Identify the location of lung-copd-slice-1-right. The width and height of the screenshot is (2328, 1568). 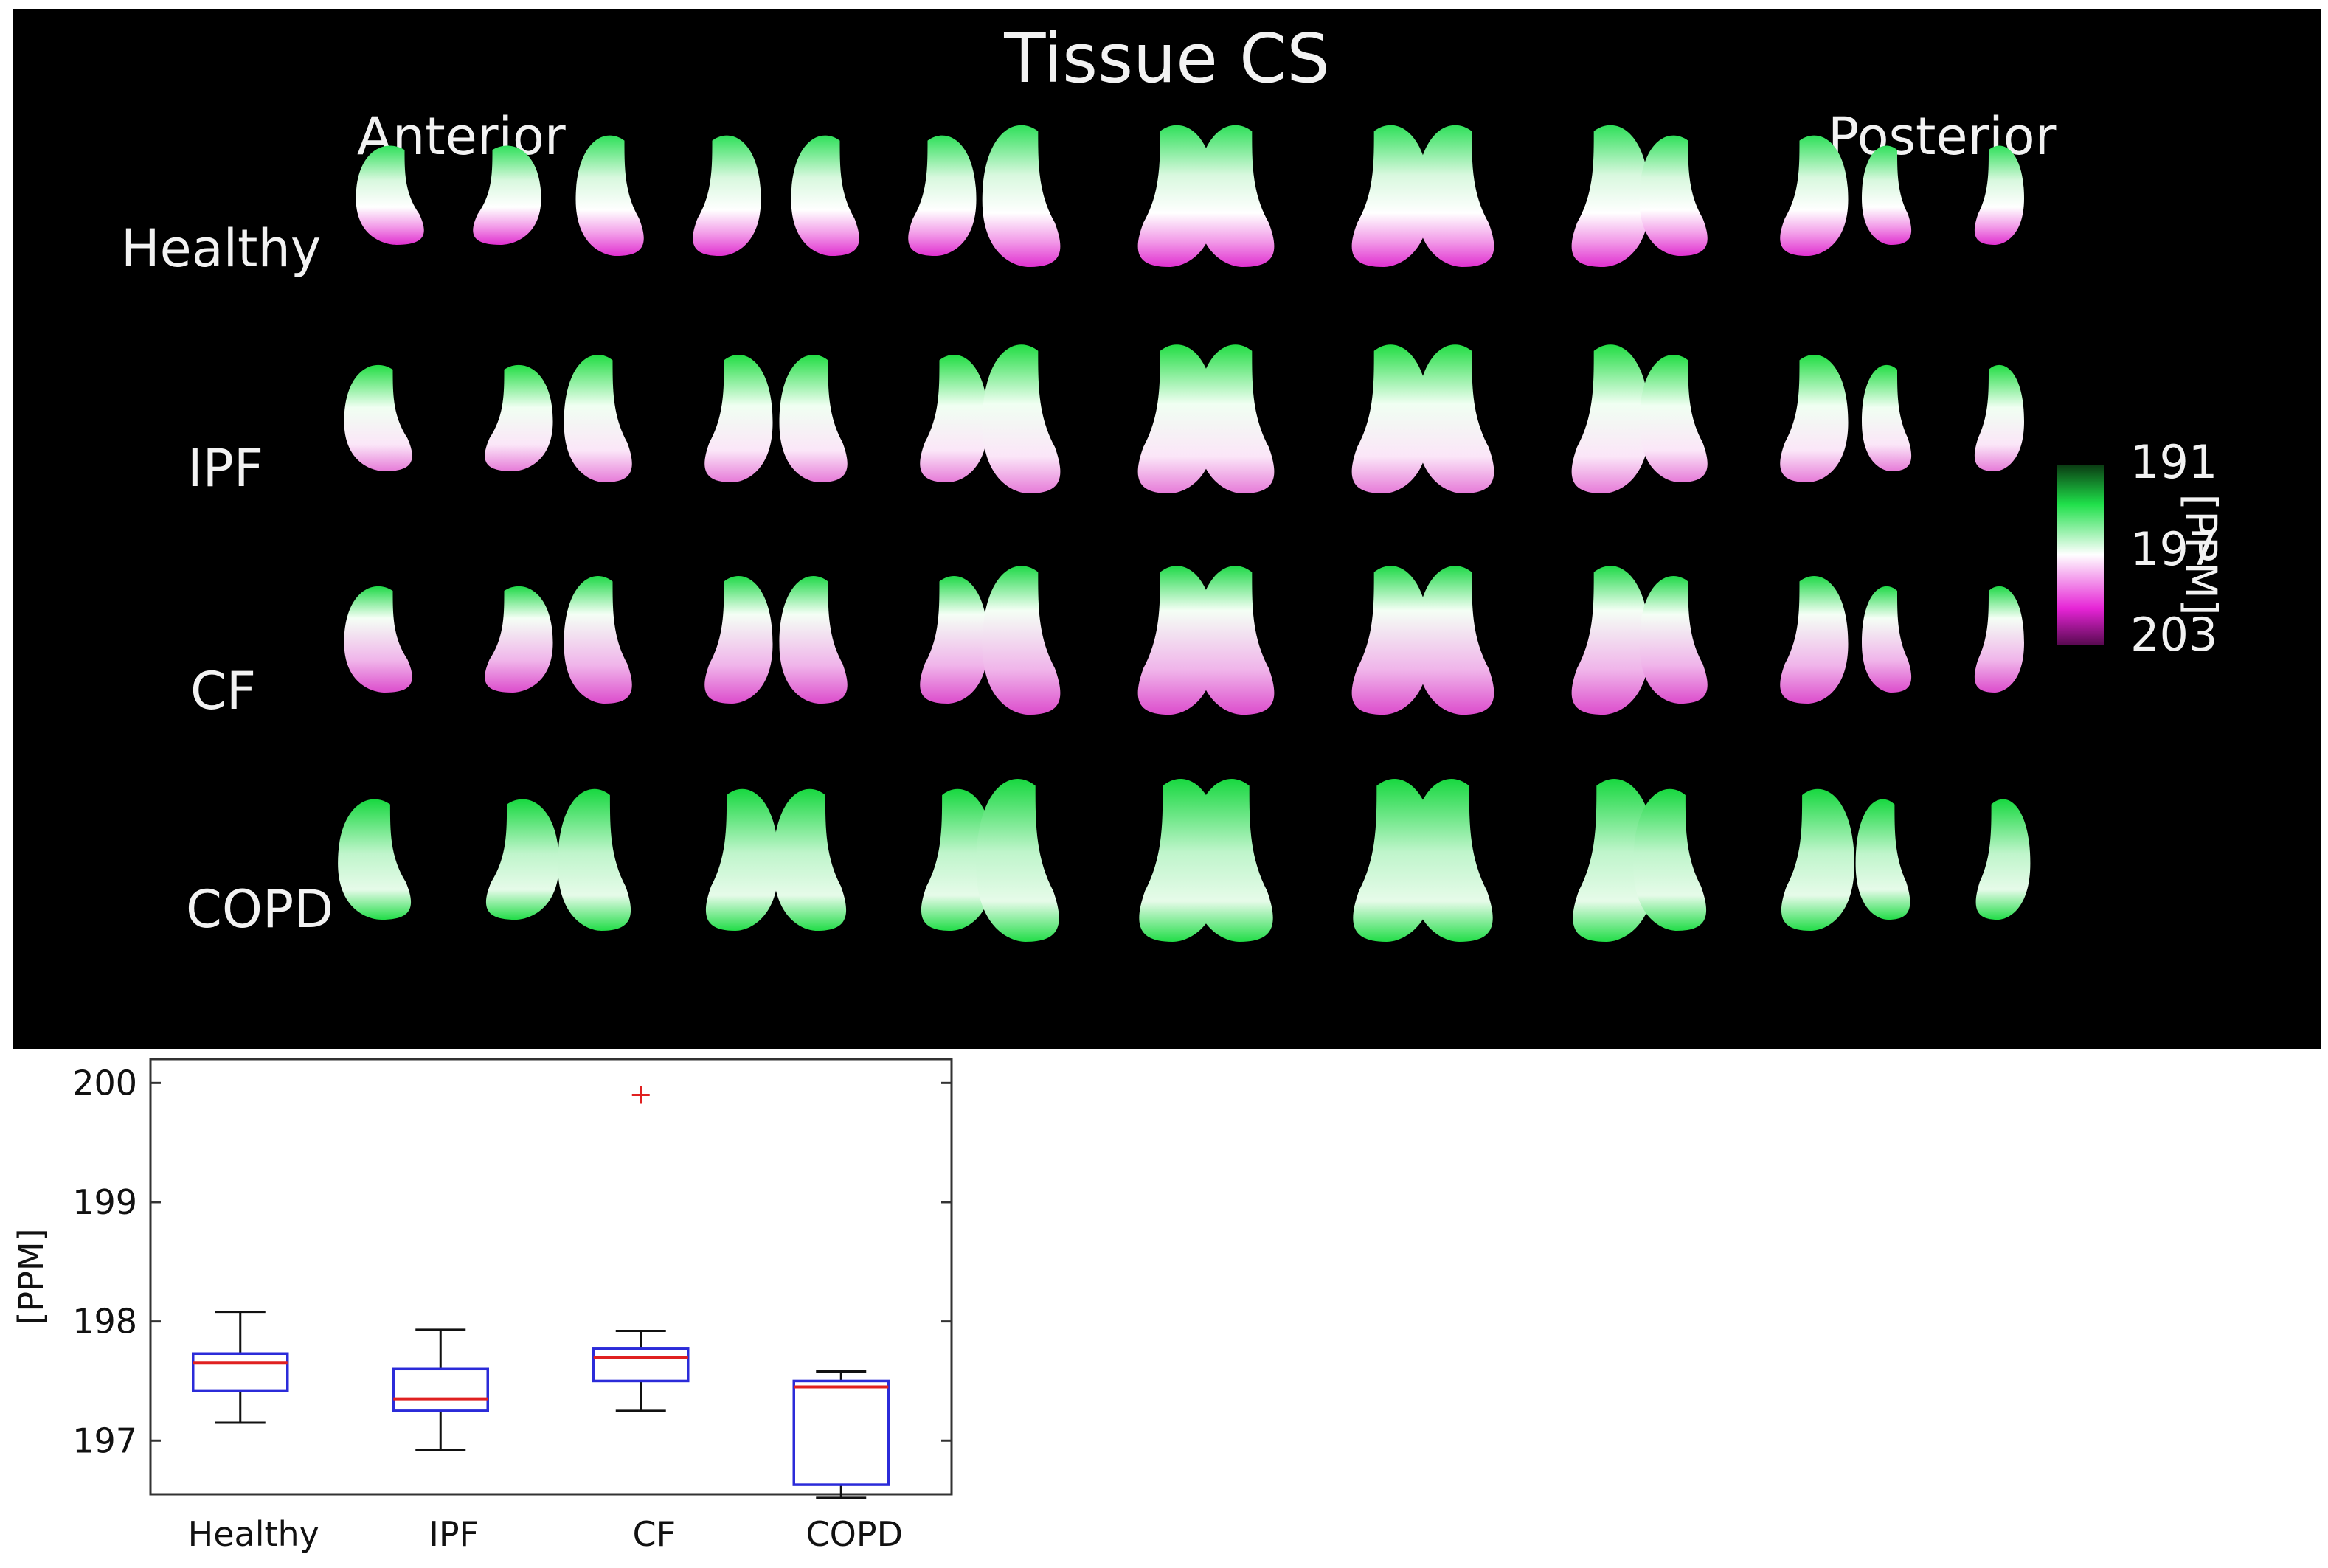
(522, 859).